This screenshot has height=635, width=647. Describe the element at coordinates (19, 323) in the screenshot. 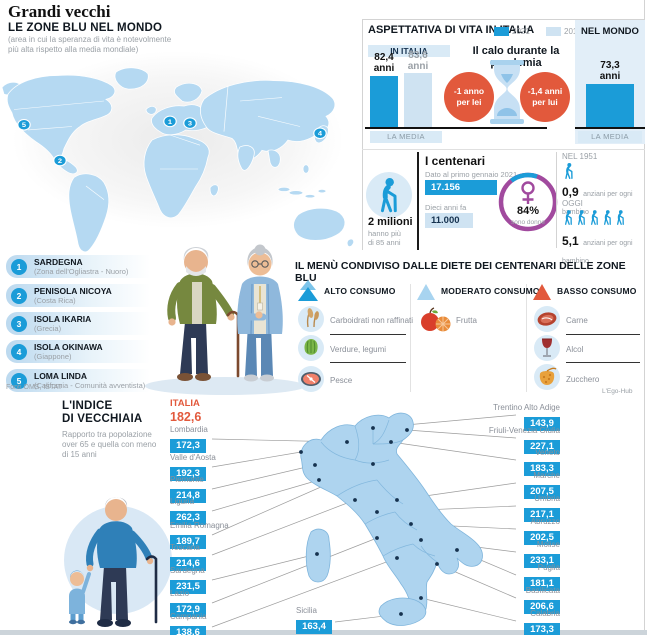

I see `zone-number: 3` at that location.